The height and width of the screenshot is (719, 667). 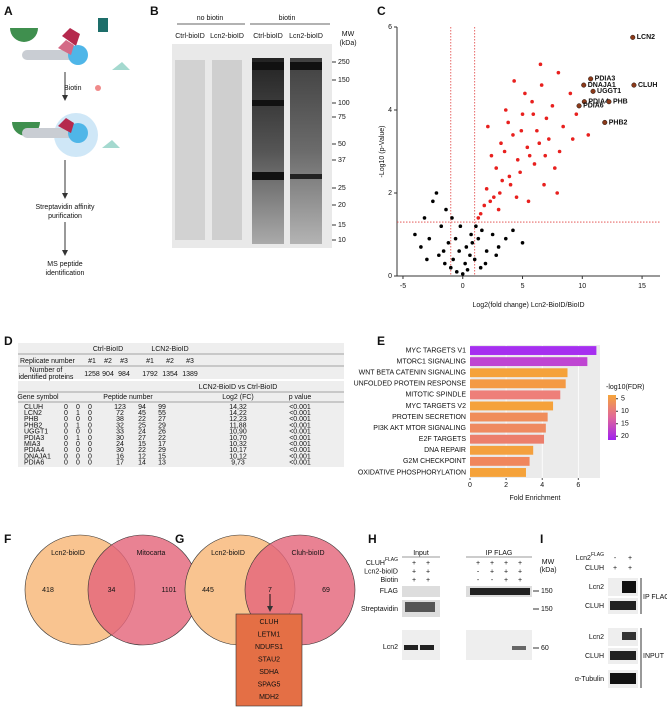 What do you see at coordinates (108, 374) in the screenshot?
I see `table-cell: 904` at bounding box center [108, 374].